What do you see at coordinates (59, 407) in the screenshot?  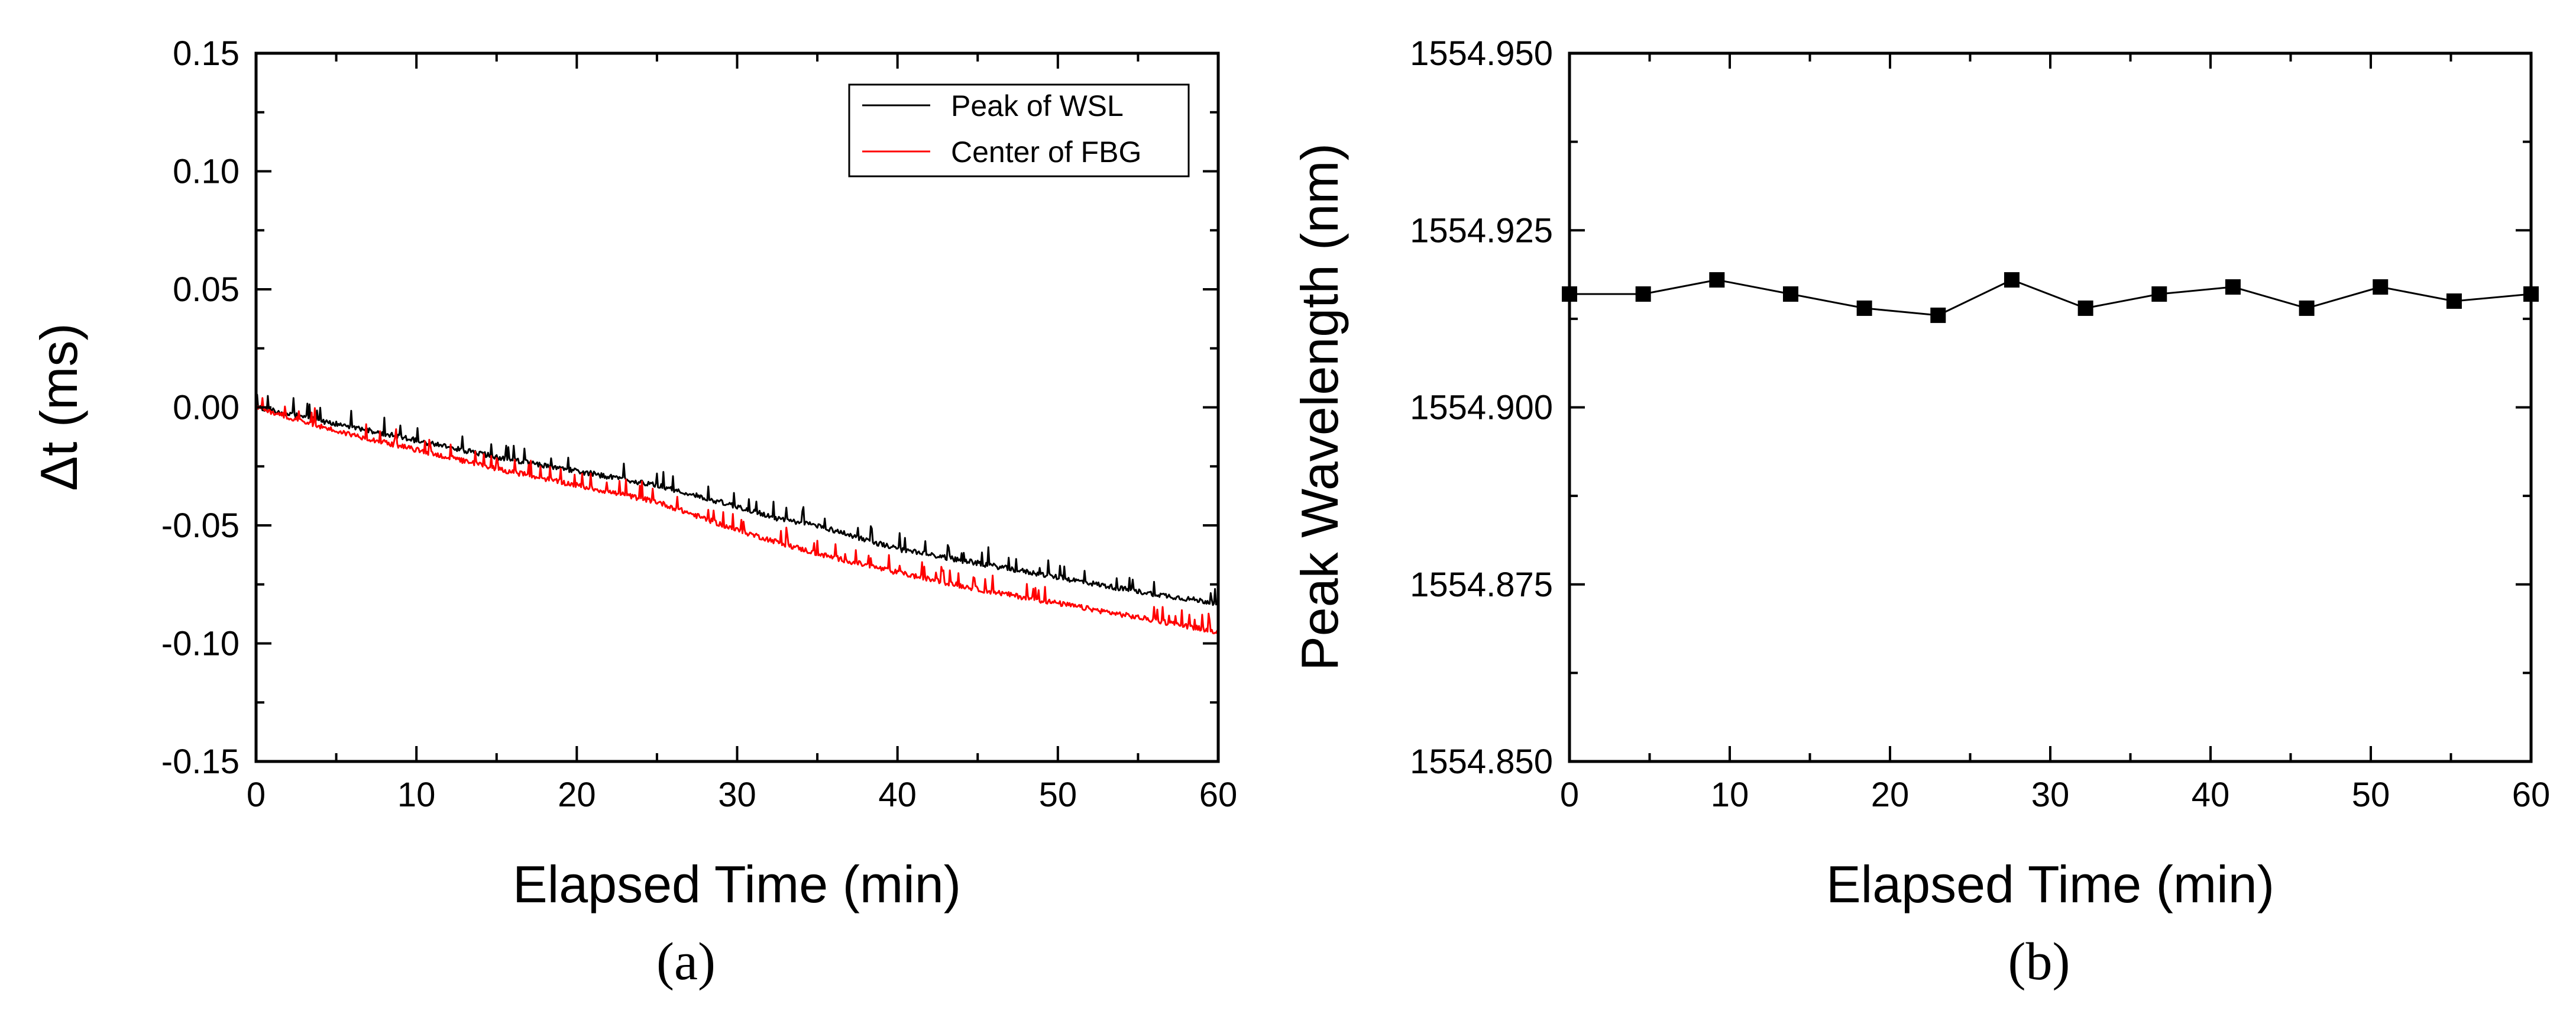 I see `panel-a-y-axis-title: Δt (ms)` at bounding box center [59, 407].